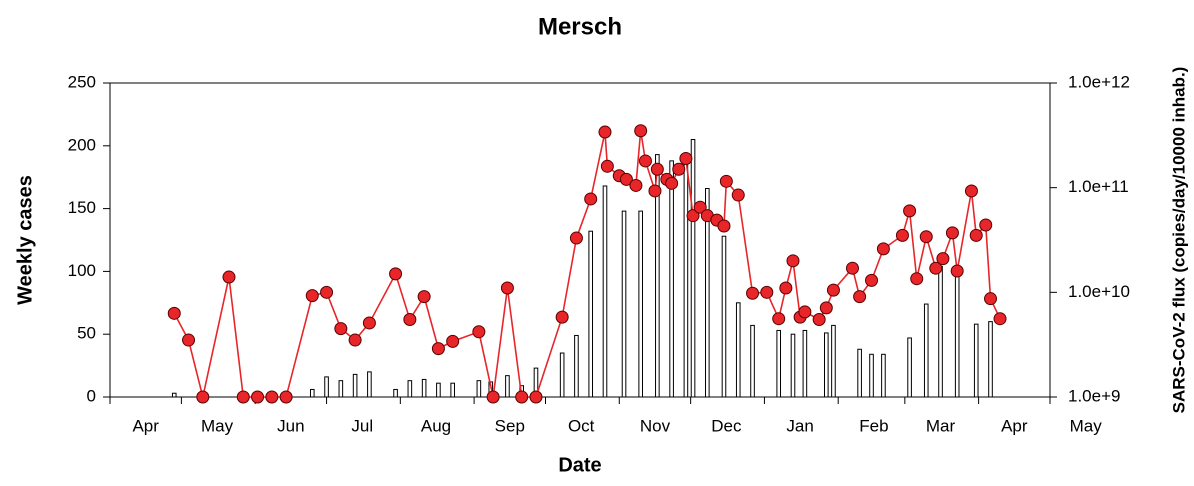 The width and height of the screenshot is (1194, 486). I want to click on x-tick-label: Sep, so click(510, 425).